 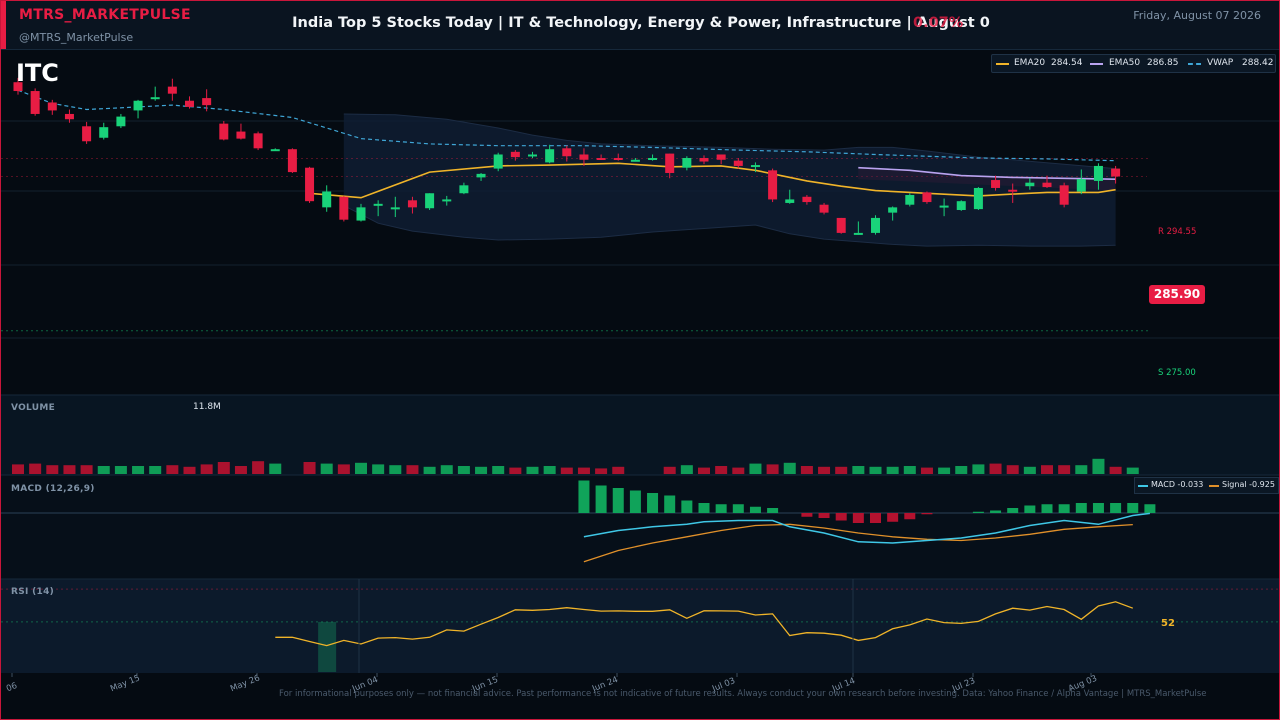 I want to click on bollinger-lower, so click(x=729, y=226).